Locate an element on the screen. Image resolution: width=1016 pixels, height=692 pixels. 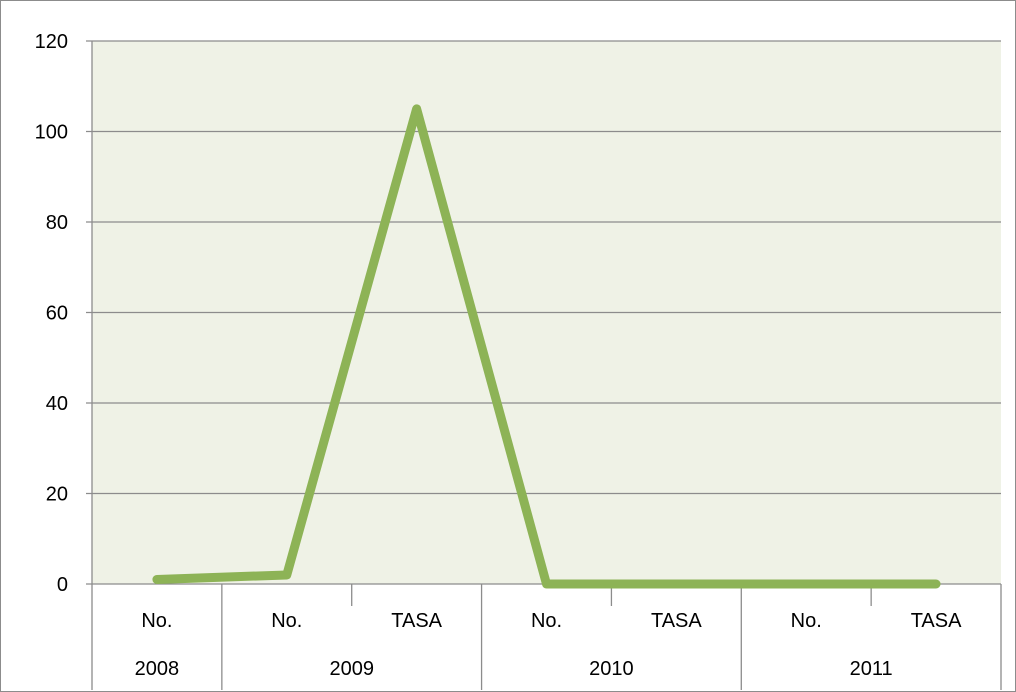
x-axis: No. No. TASA No. TASA No. TASA 2008 2009 2010 2011 is located at coordinates (568, 637).